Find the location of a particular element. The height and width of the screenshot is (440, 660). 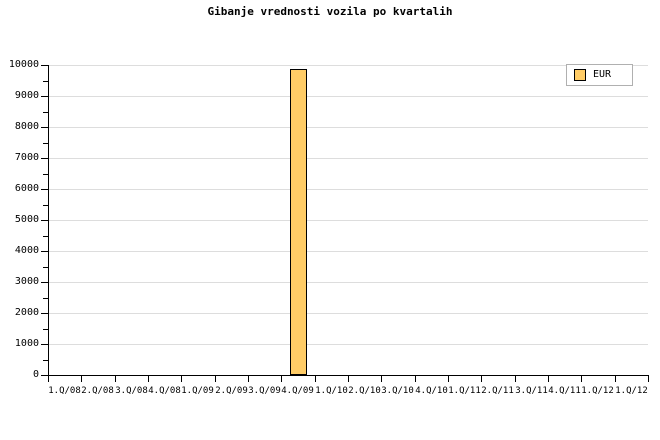

chart-title: Gibanje vrednosti vozila po kvartalih is located at coordinates (330, 11).